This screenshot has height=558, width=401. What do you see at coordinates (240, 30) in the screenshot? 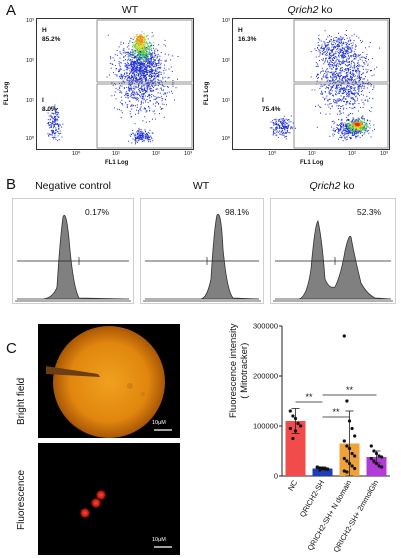
I see `dotplot-ko-h-label: H` at bounding box center [240, 30].